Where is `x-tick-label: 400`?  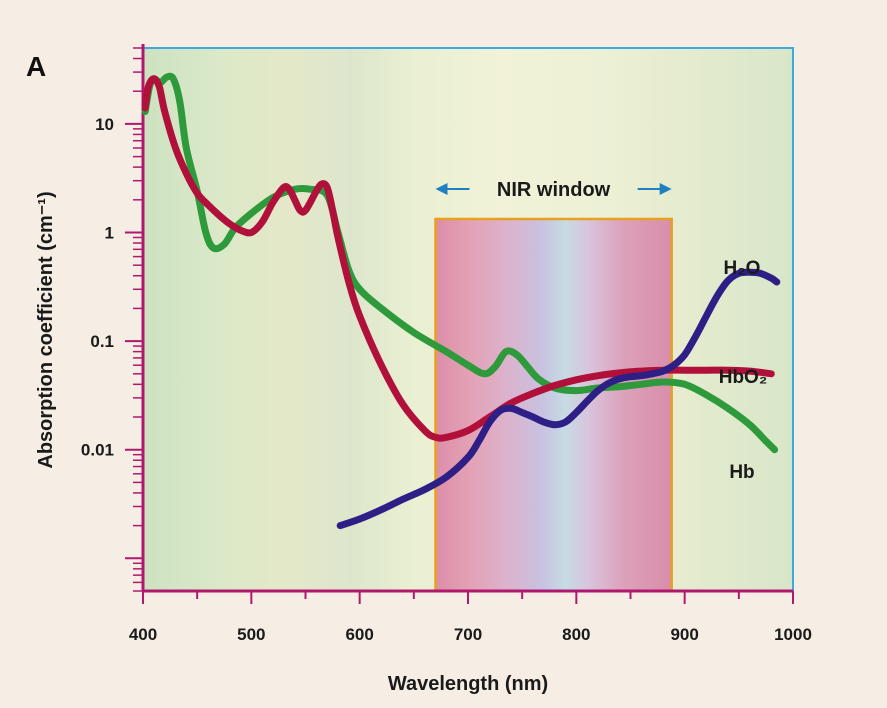 x-tick-label: 400 is located at coordinates (143, 634).